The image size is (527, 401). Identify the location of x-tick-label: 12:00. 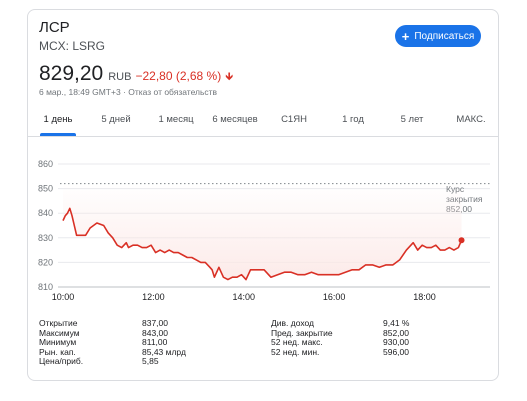
(153, 297).